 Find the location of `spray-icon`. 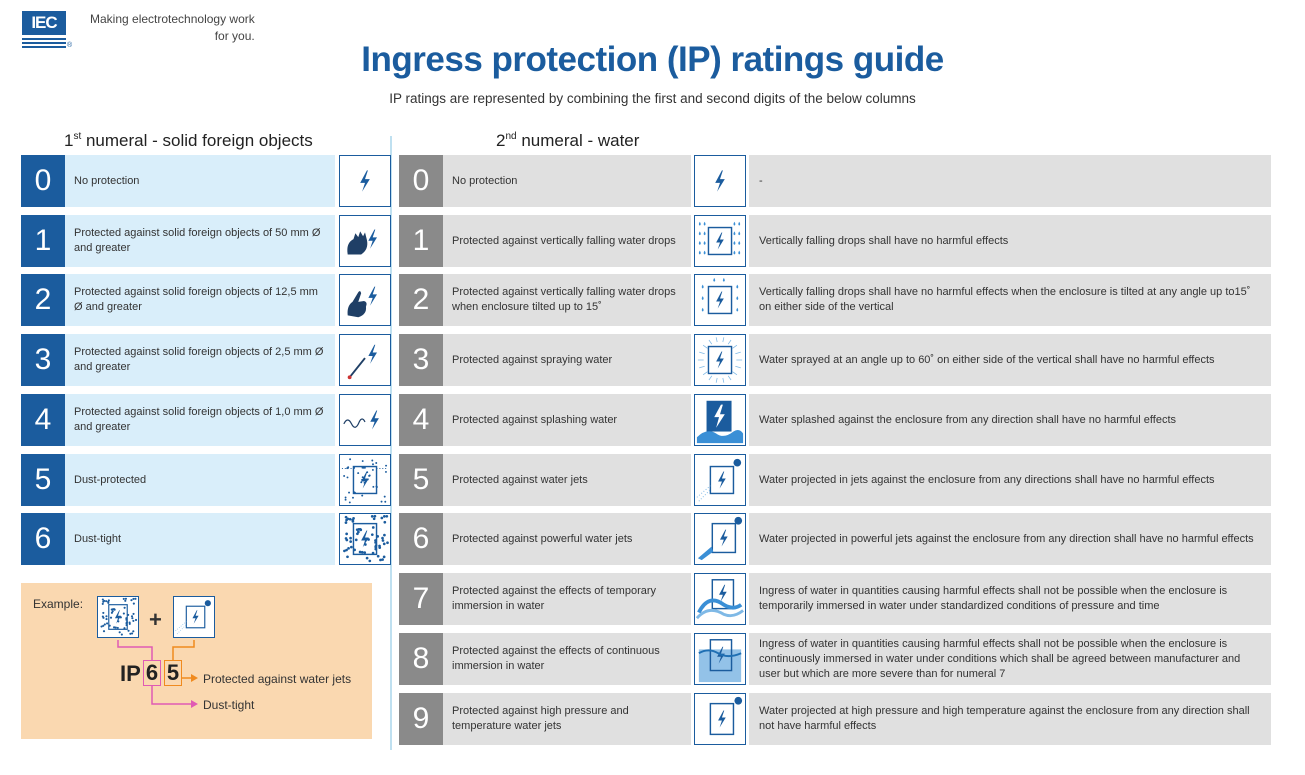

spray-icon is located at coordinates (720, 360).